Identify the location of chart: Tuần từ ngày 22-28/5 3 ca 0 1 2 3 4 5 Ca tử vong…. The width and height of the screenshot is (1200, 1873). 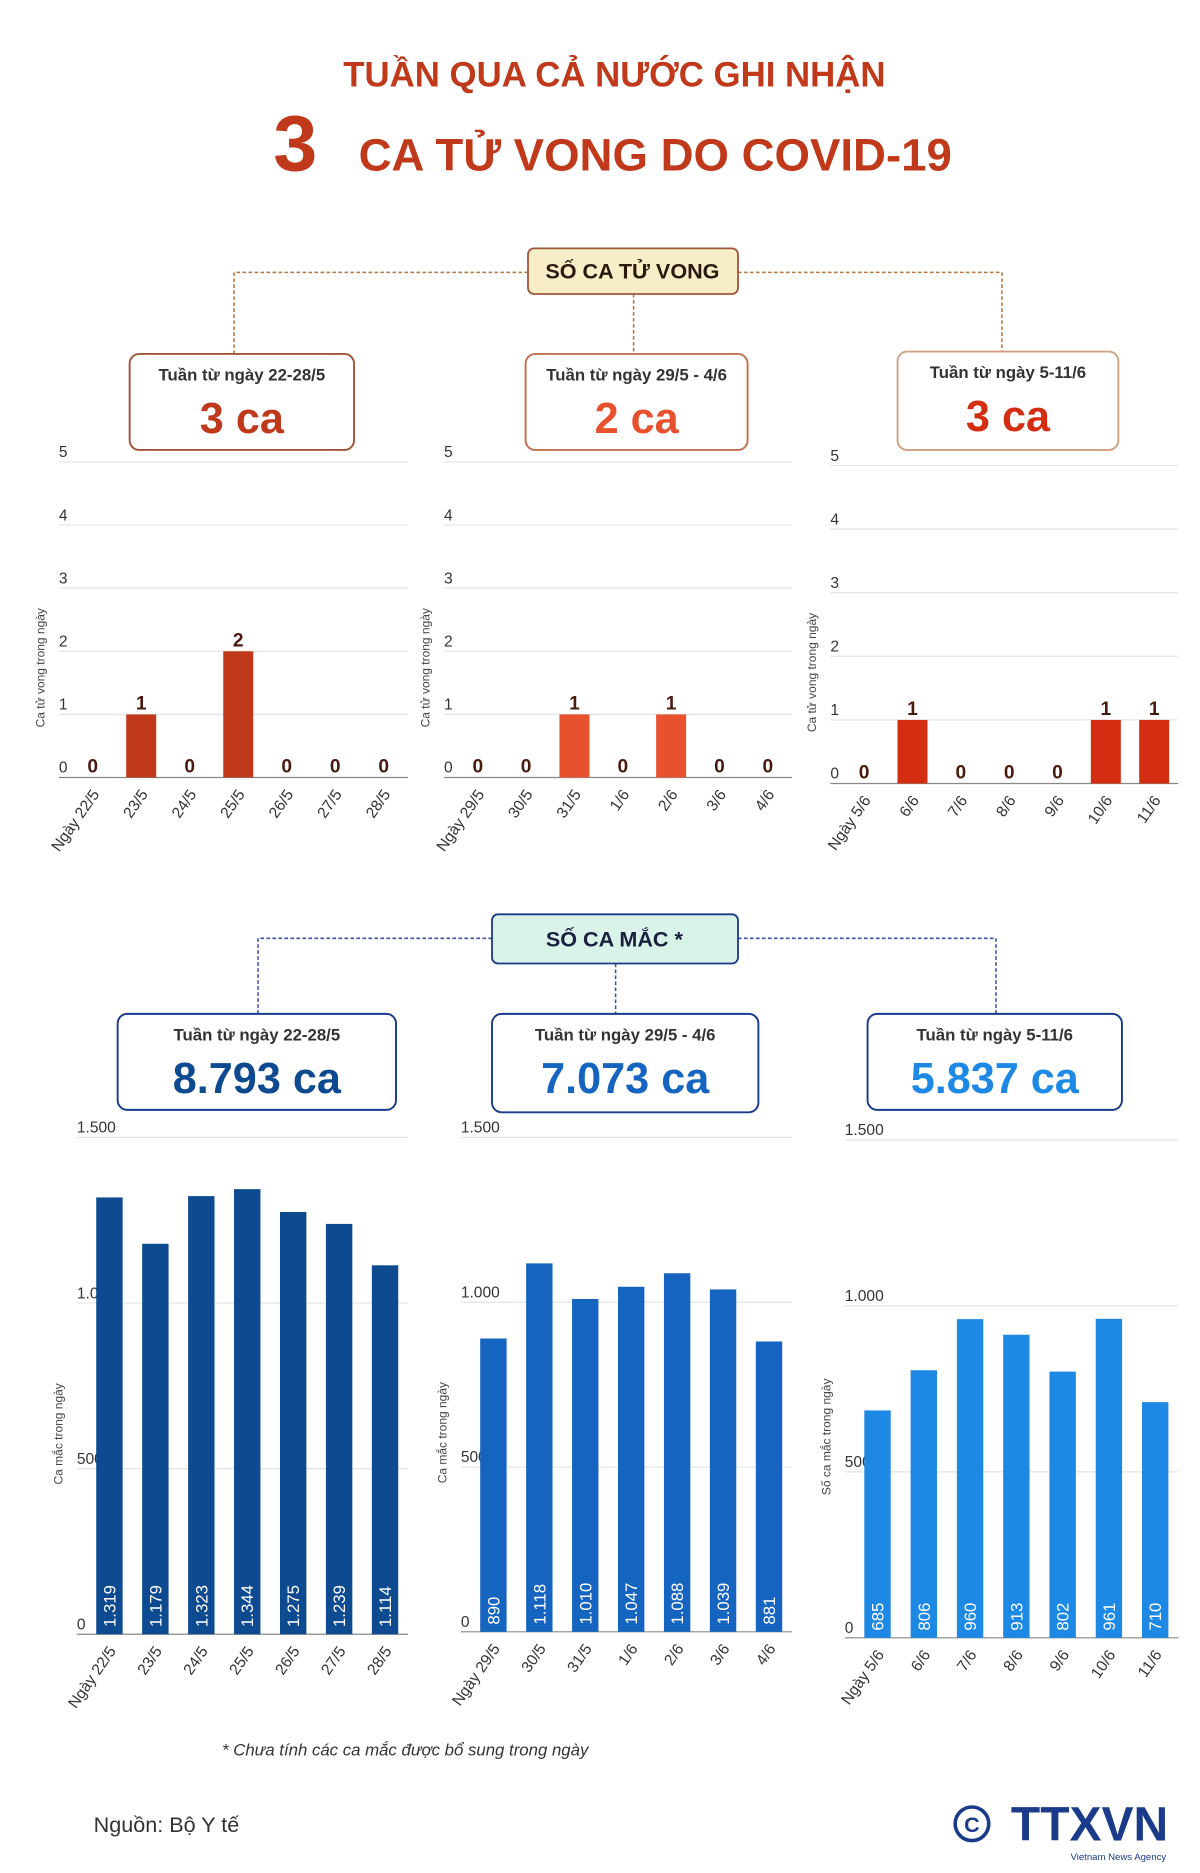
(221, 604).